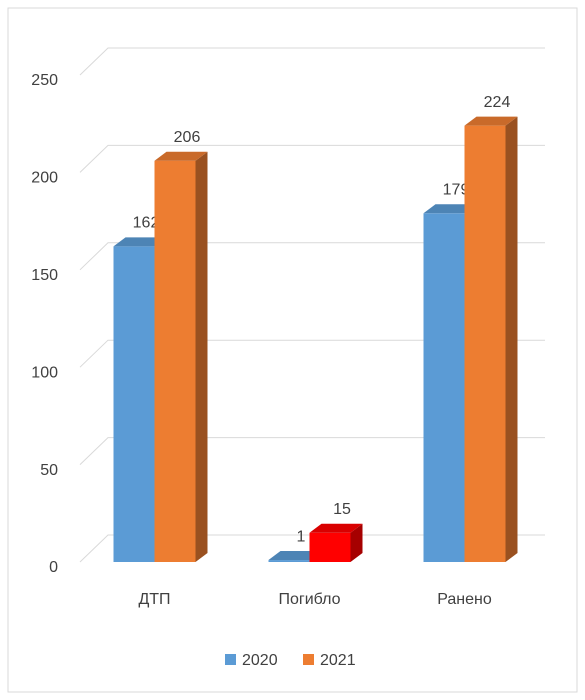 This screenshot has height=700, width=585. What do you see at coordinates (497, 102) in the screenshot?
I see `value-label: 224` at bounding box center [497, 102].